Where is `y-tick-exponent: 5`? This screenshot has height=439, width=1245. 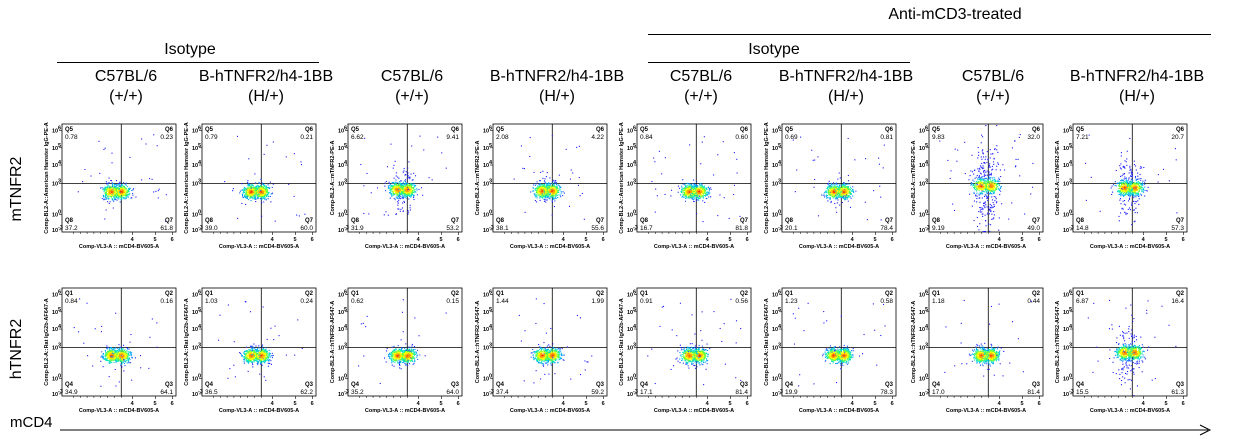 y-tick-exponent: 5 is located at coordinates (1070, 146).